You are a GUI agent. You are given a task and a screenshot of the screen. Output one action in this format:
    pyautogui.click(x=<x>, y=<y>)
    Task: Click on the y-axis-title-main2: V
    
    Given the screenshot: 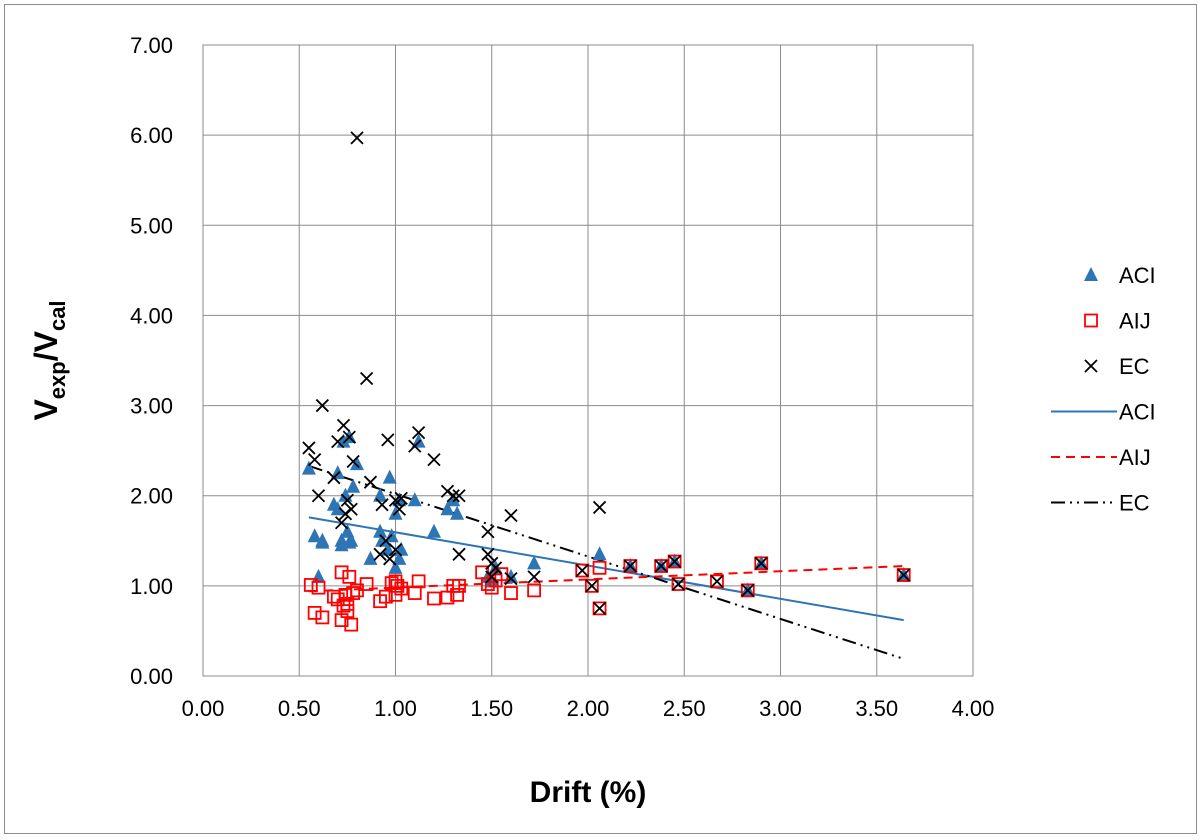 What is the action you would take?
    pyautogui.click(x=46, y=341)
    